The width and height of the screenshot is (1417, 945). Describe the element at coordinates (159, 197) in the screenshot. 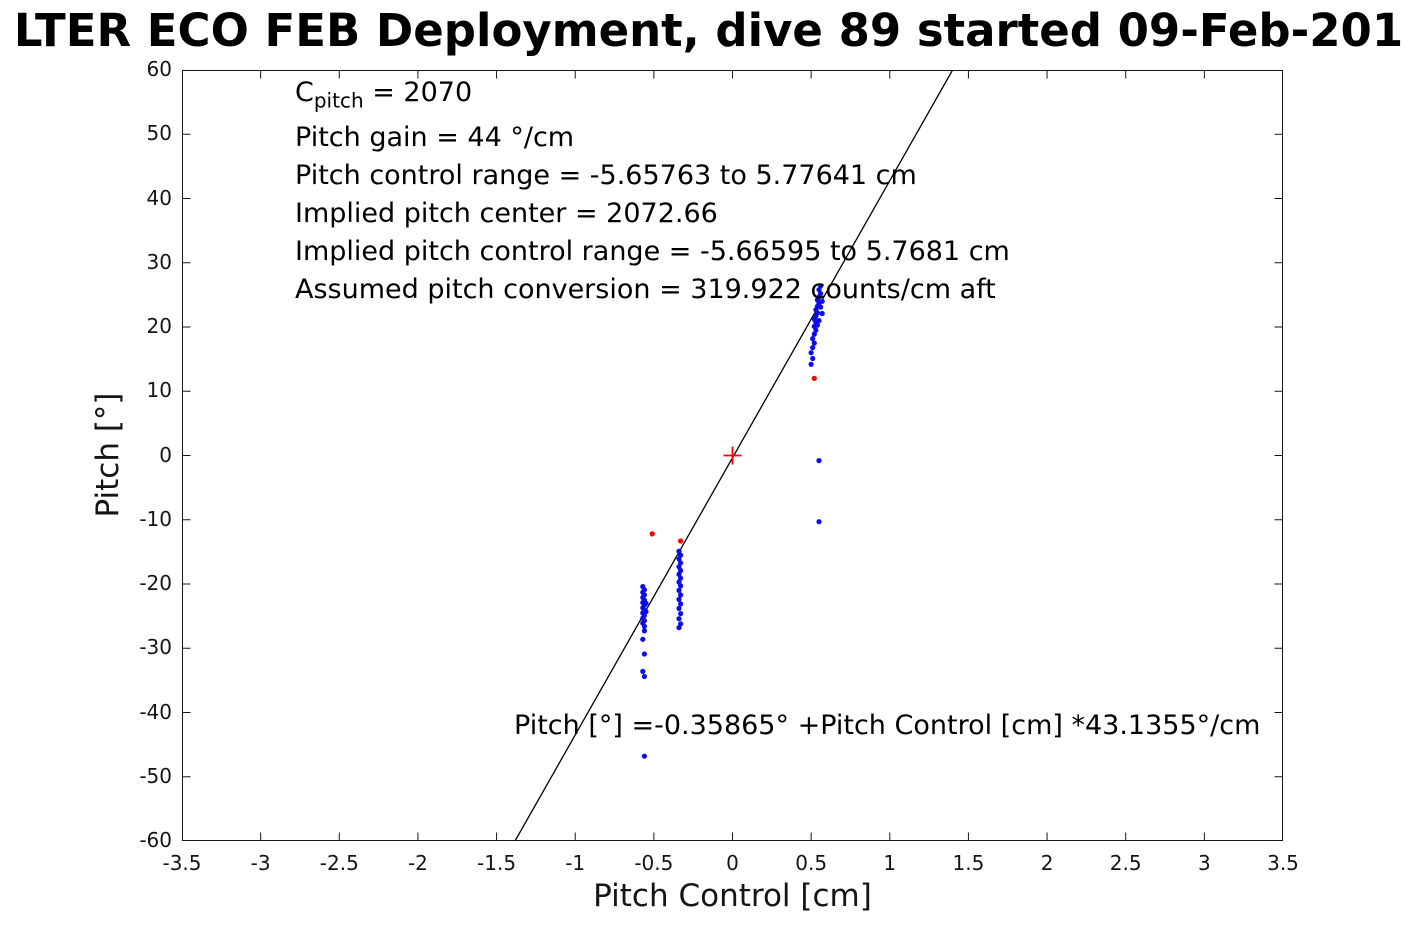

I see `y-tick-label: 40` at that location.